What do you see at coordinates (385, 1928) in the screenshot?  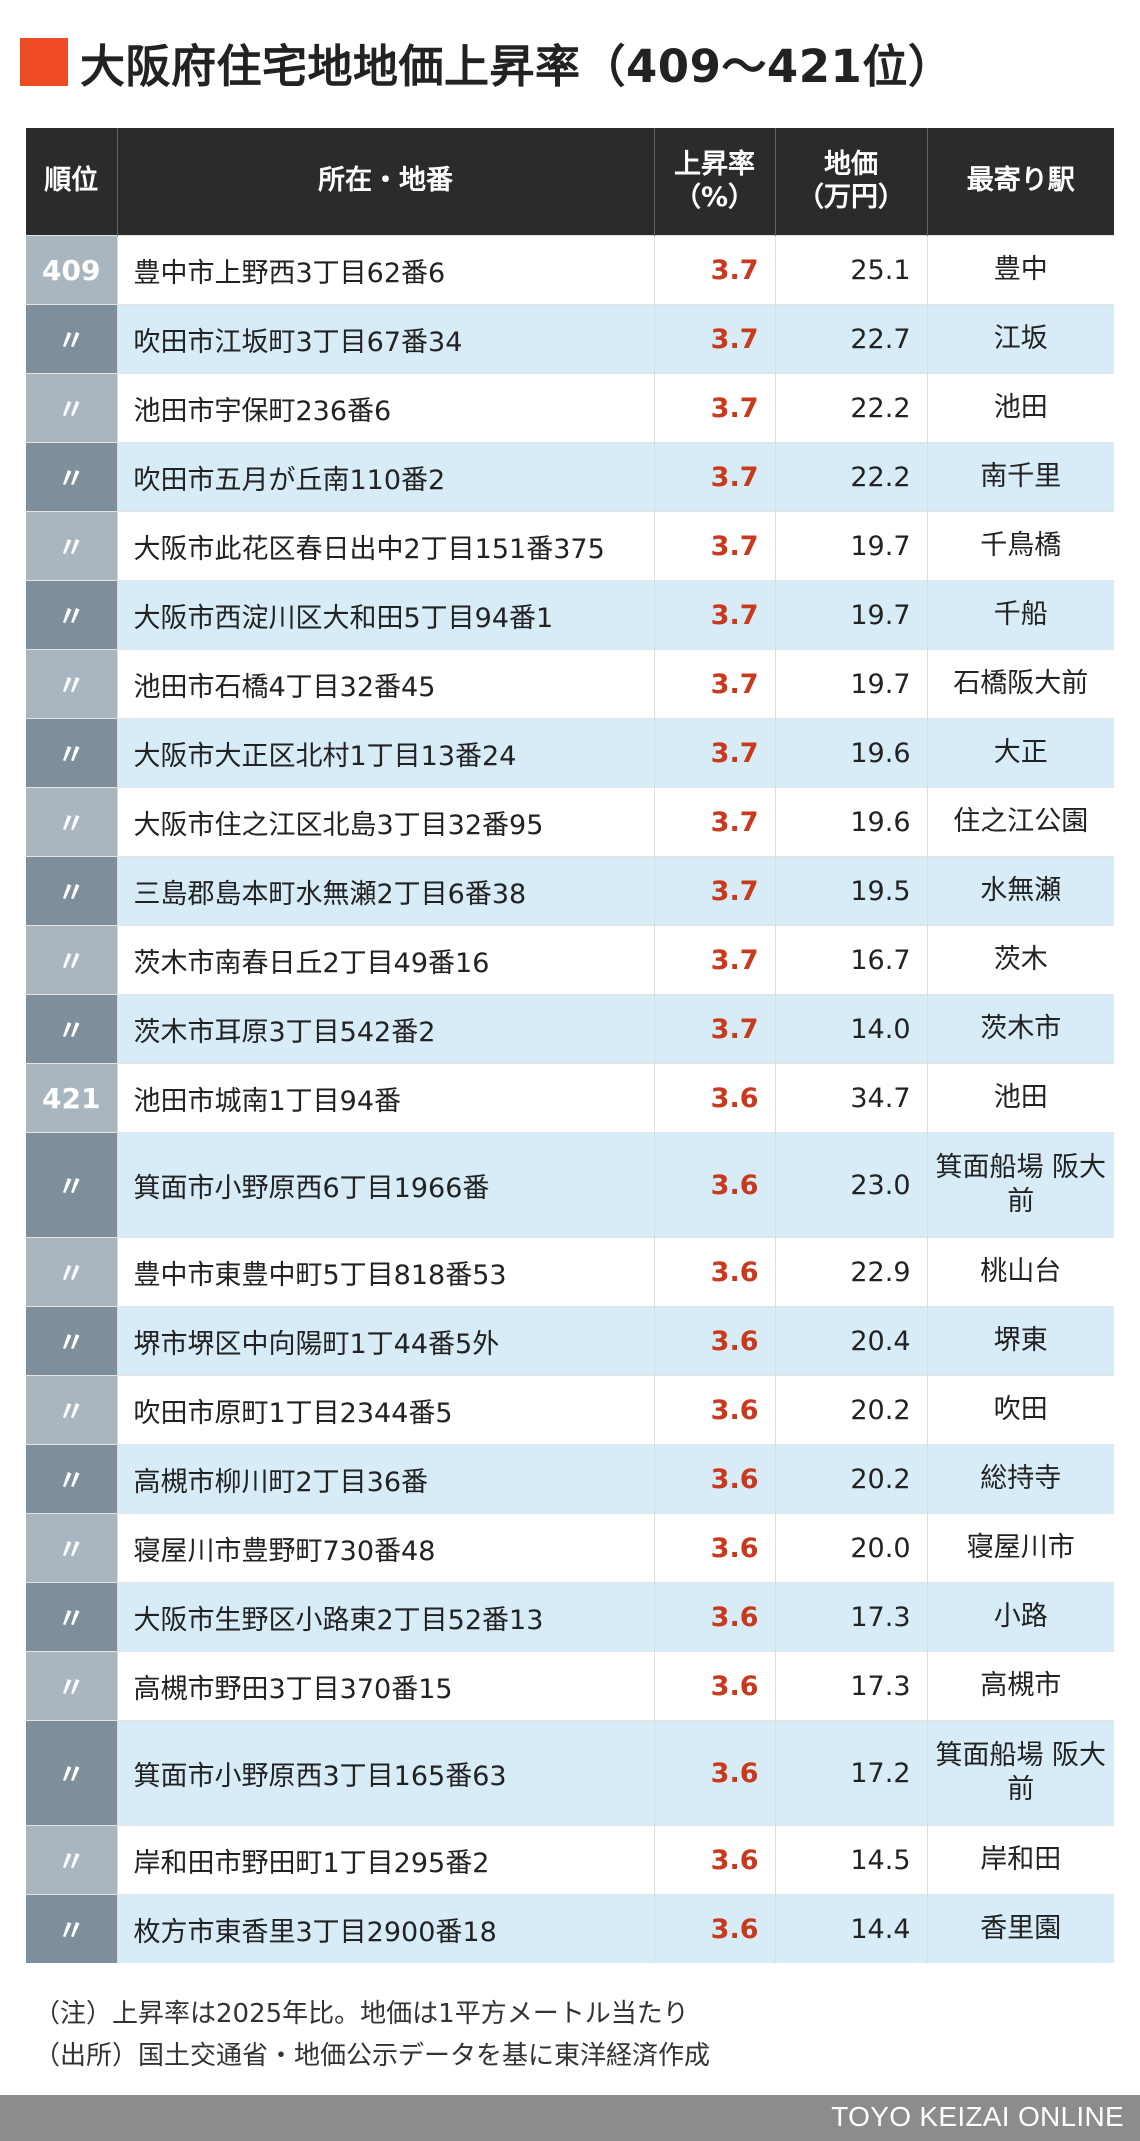 I see `location-cell: 枚方市東香里3丁目2900番18` at bounding box center [385, 1928].